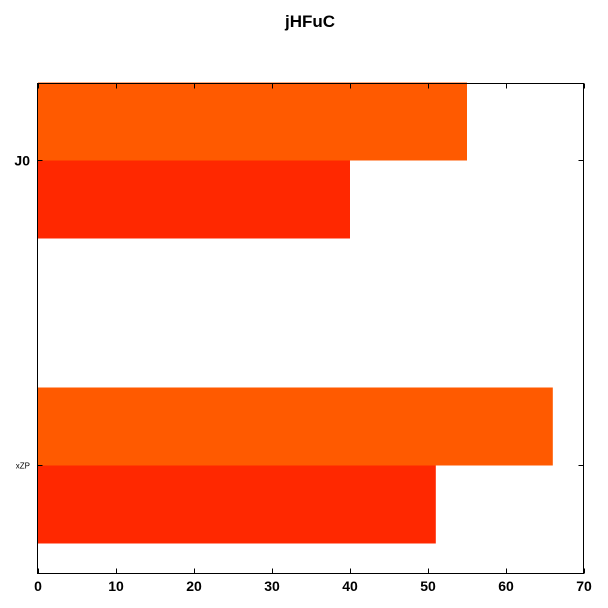 The width and height of the screenshot is (608, 608). Describe the element at coordinates (23, 466) in the screenshot. I see `y-tick-label-xZP: xZP` at that location.